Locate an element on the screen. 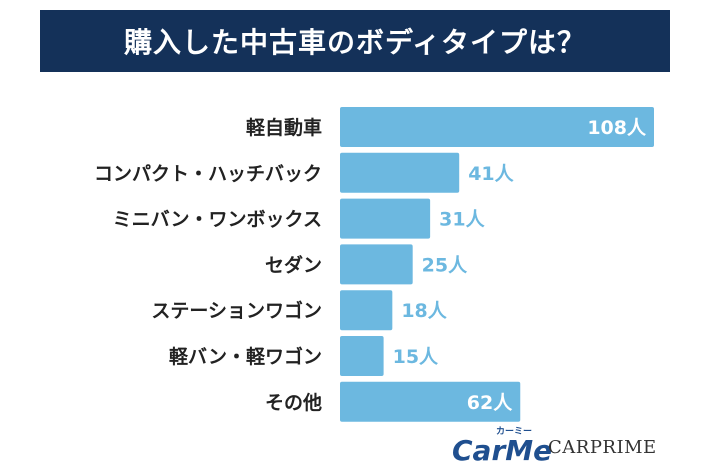 The height and width of the screenshot is (474, 710). category-label-0: 軽自動車 is located at coordinates (284, 127).